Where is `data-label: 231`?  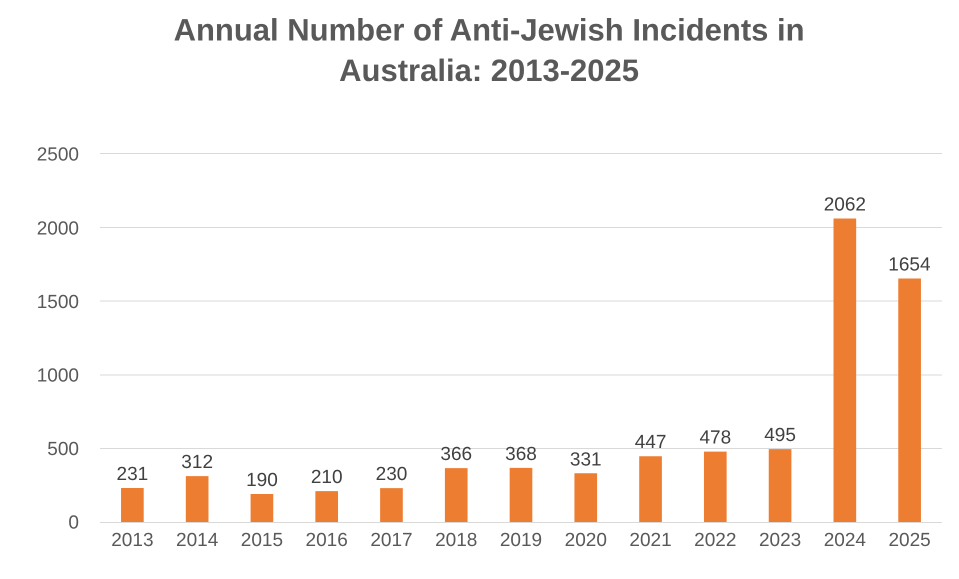 data-label: 231 is located at coordinates (132, 474).